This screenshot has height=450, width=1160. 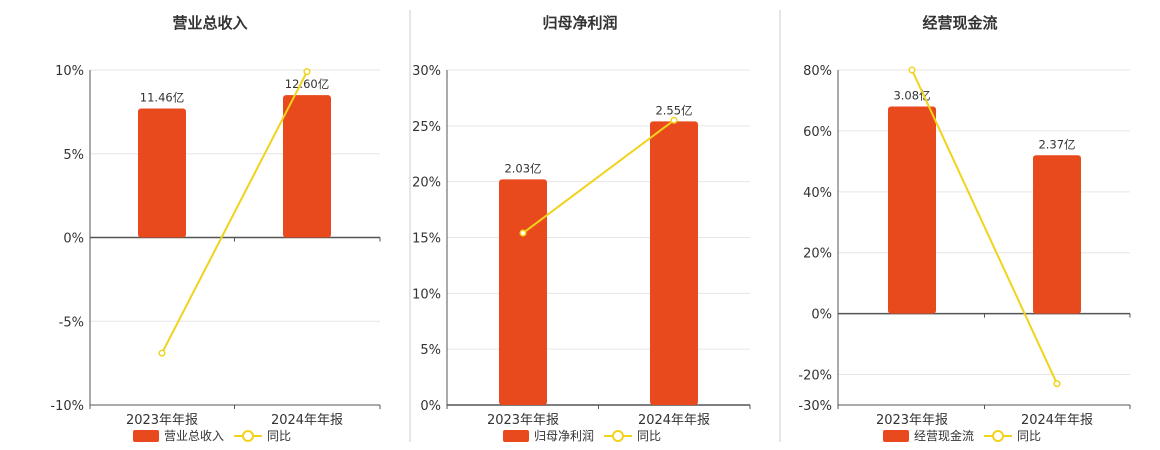 What do you see at coordinates (673, 110) in the screenshot?
I see `bar-data-label: 2.55亿` at bounding box center [673, 110].